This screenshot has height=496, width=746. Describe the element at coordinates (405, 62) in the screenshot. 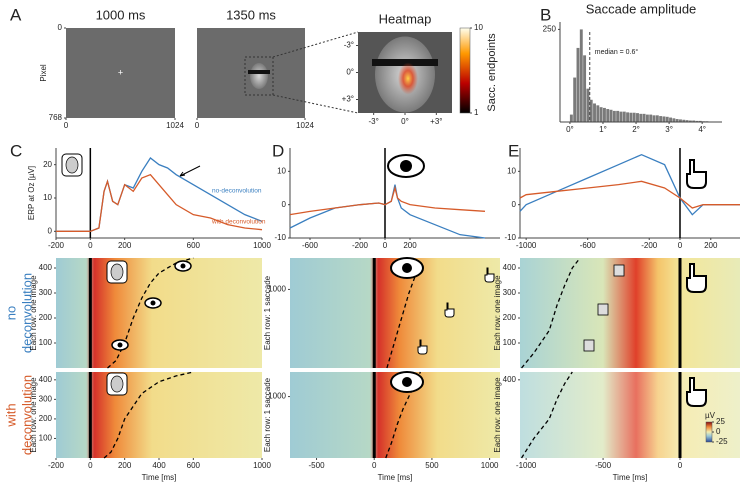

I see `face-bar` at that location.